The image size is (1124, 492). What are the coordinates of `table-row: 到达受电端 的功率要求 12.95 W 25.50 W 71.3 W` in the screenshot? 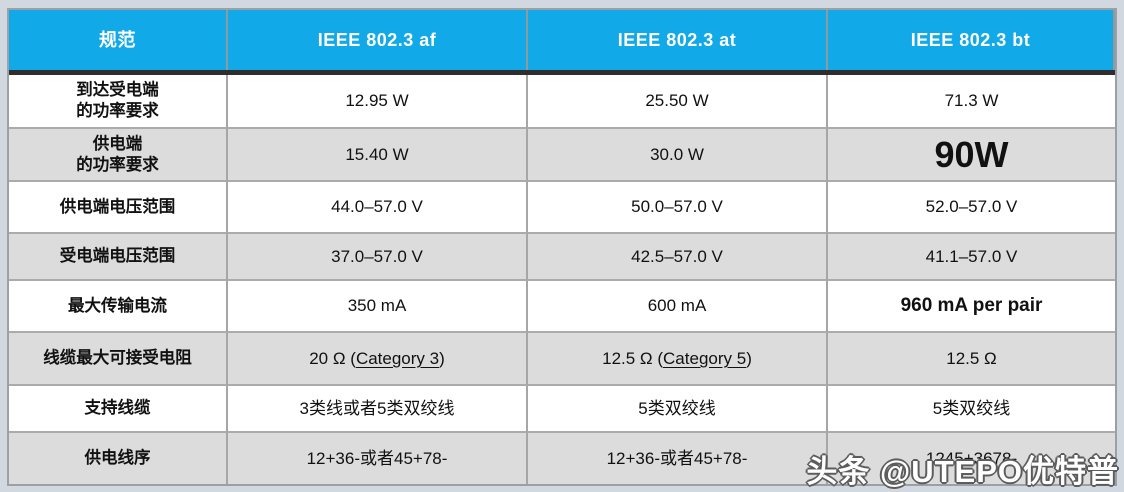 It's located at (562, 102).